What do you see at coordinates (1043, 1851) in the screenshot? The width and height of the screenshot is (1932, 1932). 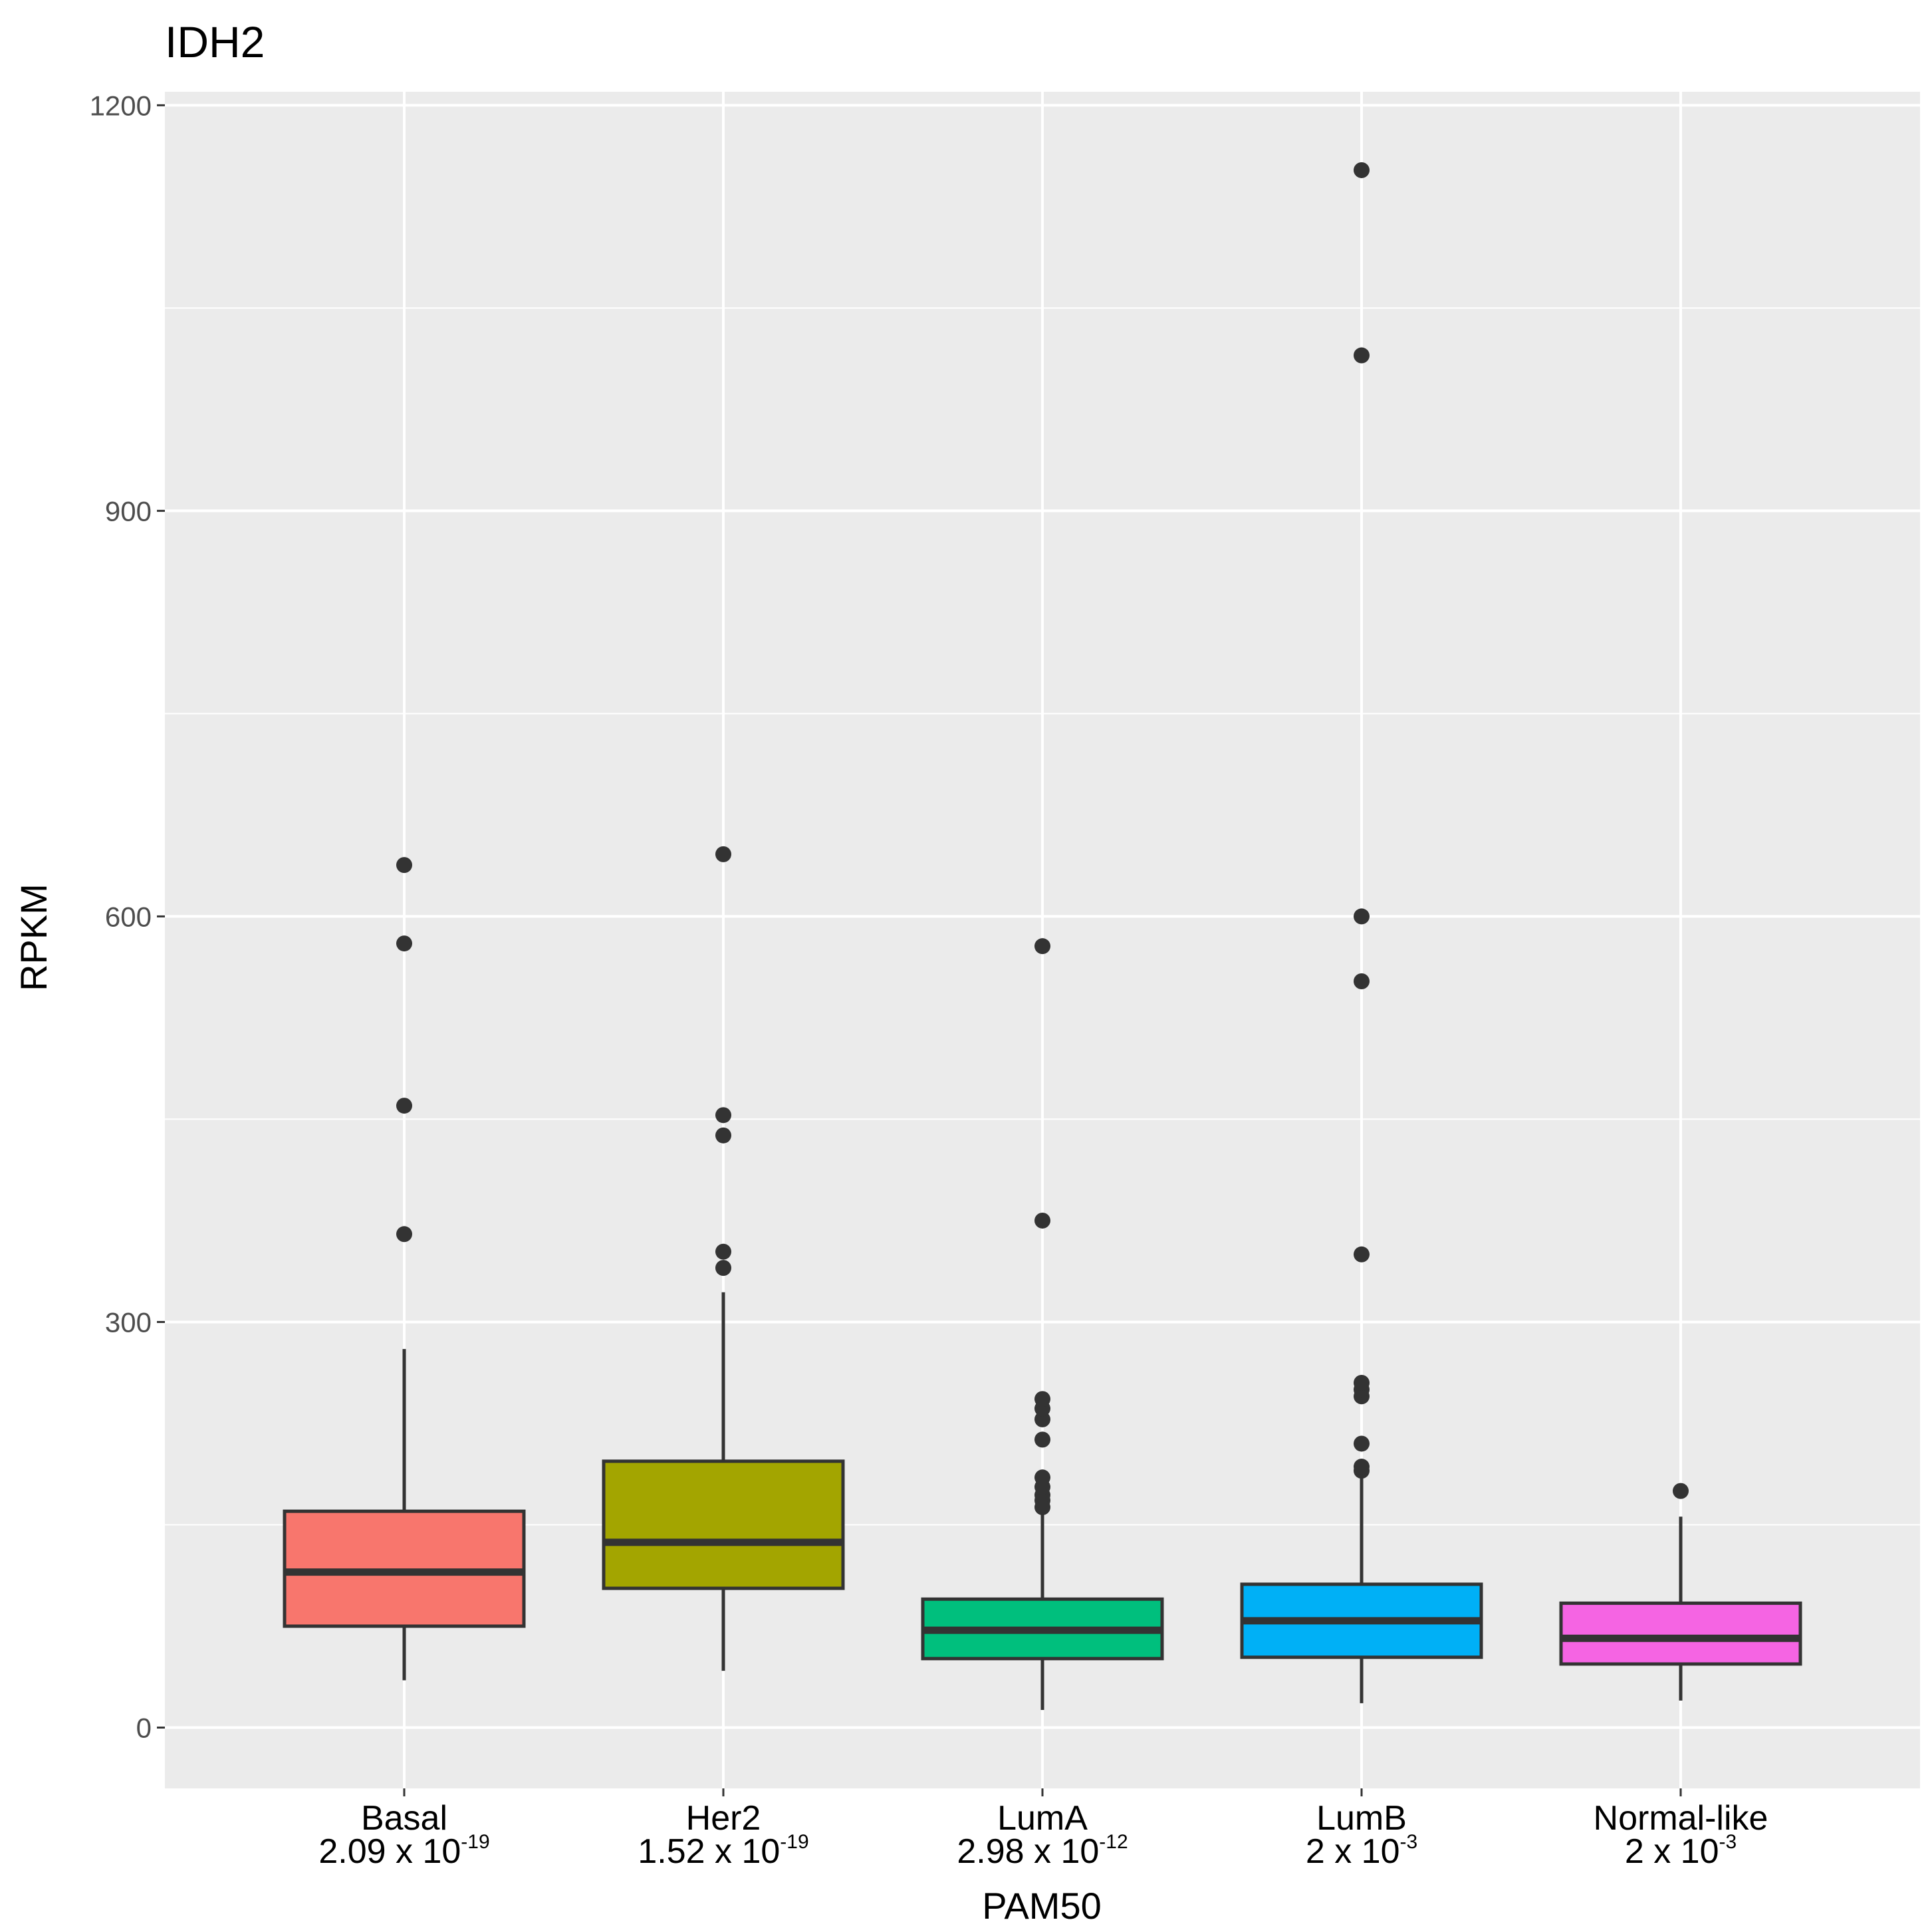 I see `p-value-label: 2.98 x 10⁻¹²` at bounding box center [1043, 1851].